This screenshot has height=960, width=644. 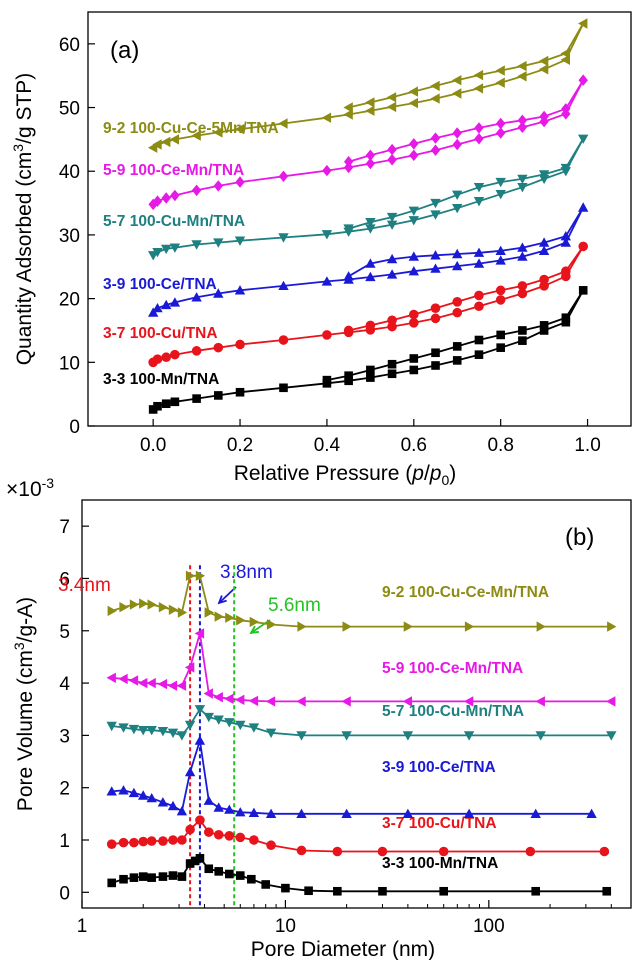 I want to click on y-tick-label: 5, so click(x=64, y=632).